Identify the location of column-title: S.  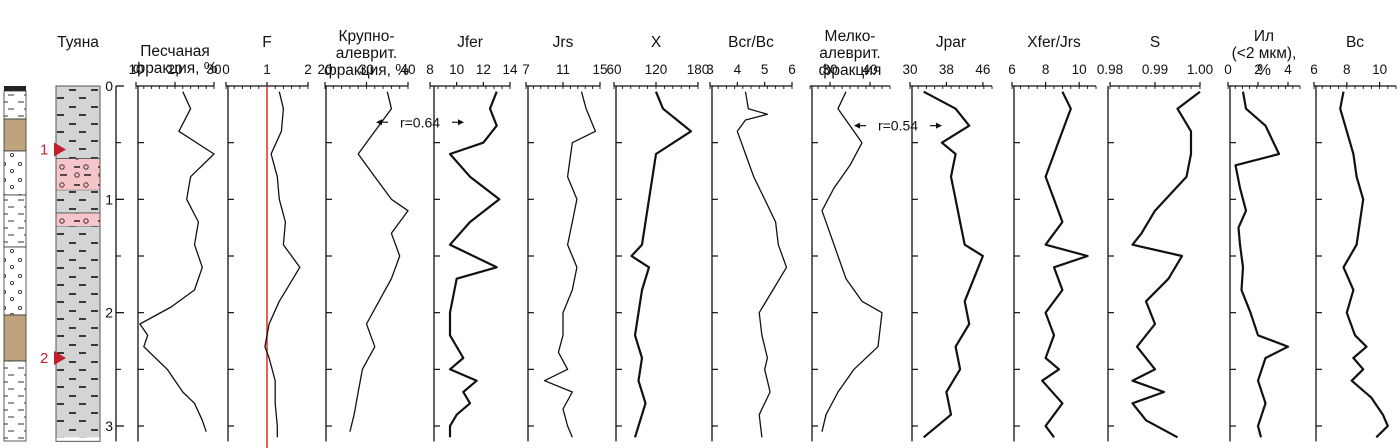
(1155, 42).